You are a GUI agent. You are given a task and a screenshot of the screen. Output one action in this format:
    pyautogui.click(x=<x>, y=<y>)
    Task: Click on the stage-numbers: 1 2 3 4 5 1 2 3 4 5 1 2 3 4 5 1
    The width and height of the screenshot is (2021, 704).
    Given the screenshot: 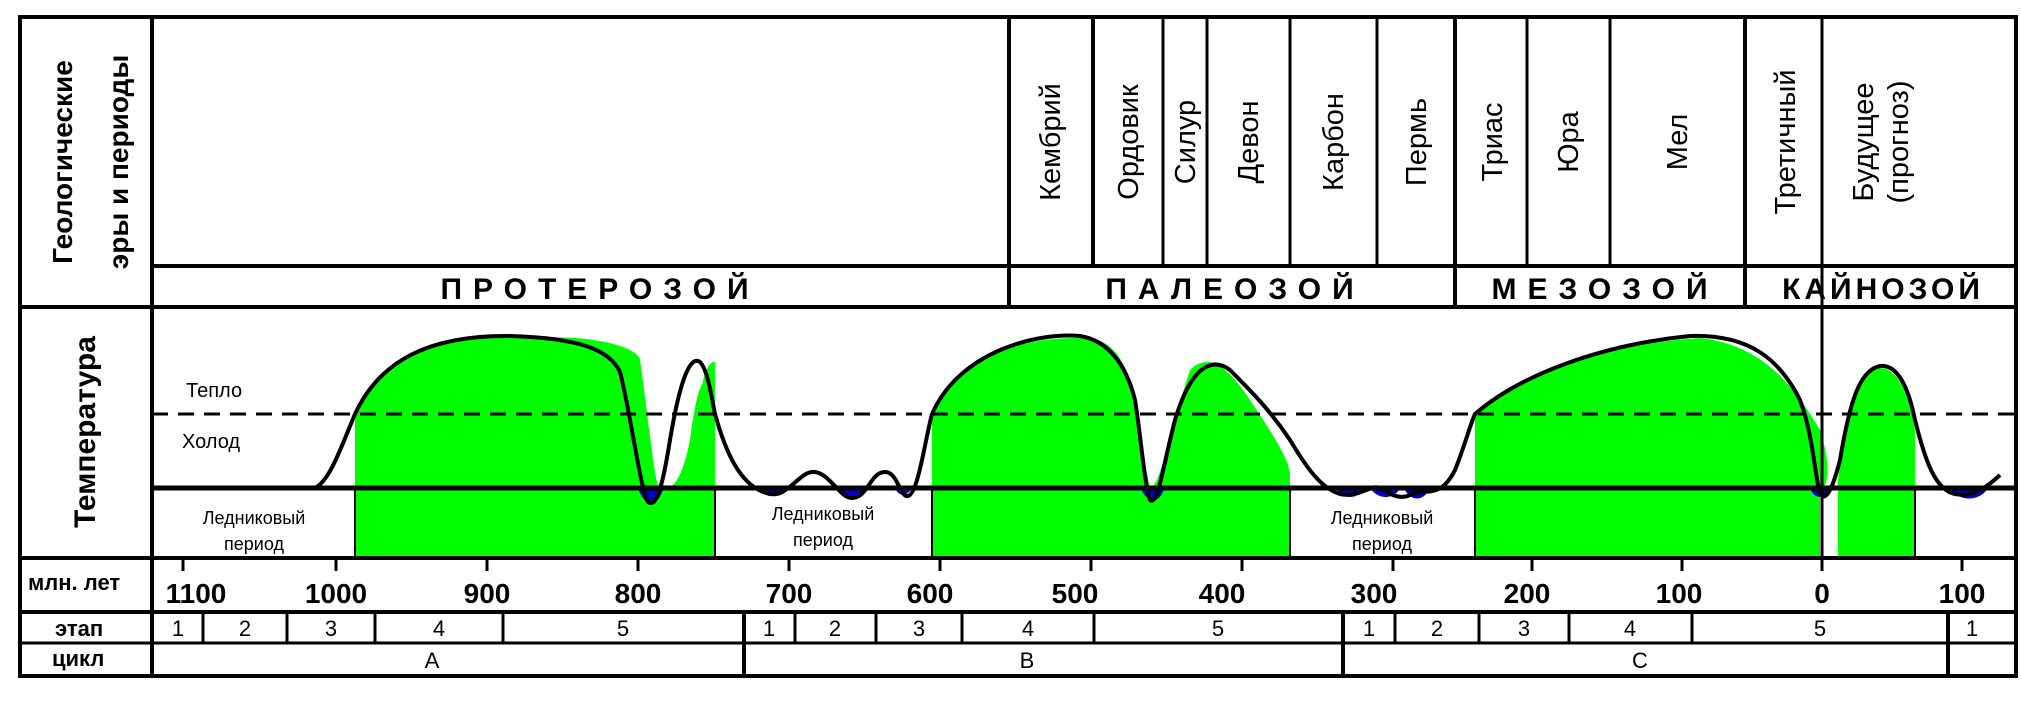 What is the action you would take?
    pyautogui.click(x=1075, y=628)
    